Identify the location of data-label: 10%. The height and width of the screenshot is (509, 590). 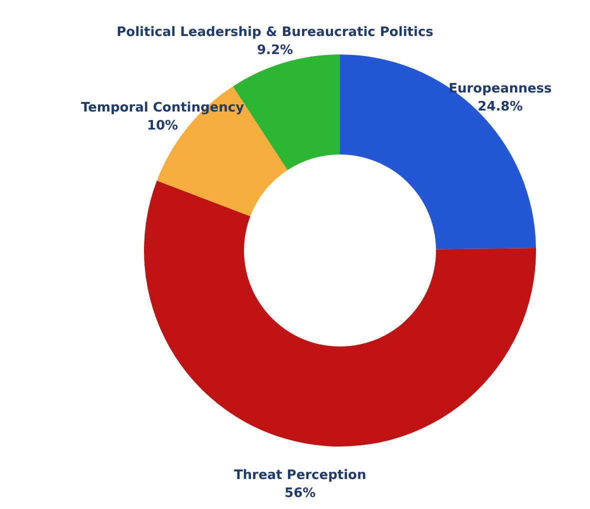
(162, 126).